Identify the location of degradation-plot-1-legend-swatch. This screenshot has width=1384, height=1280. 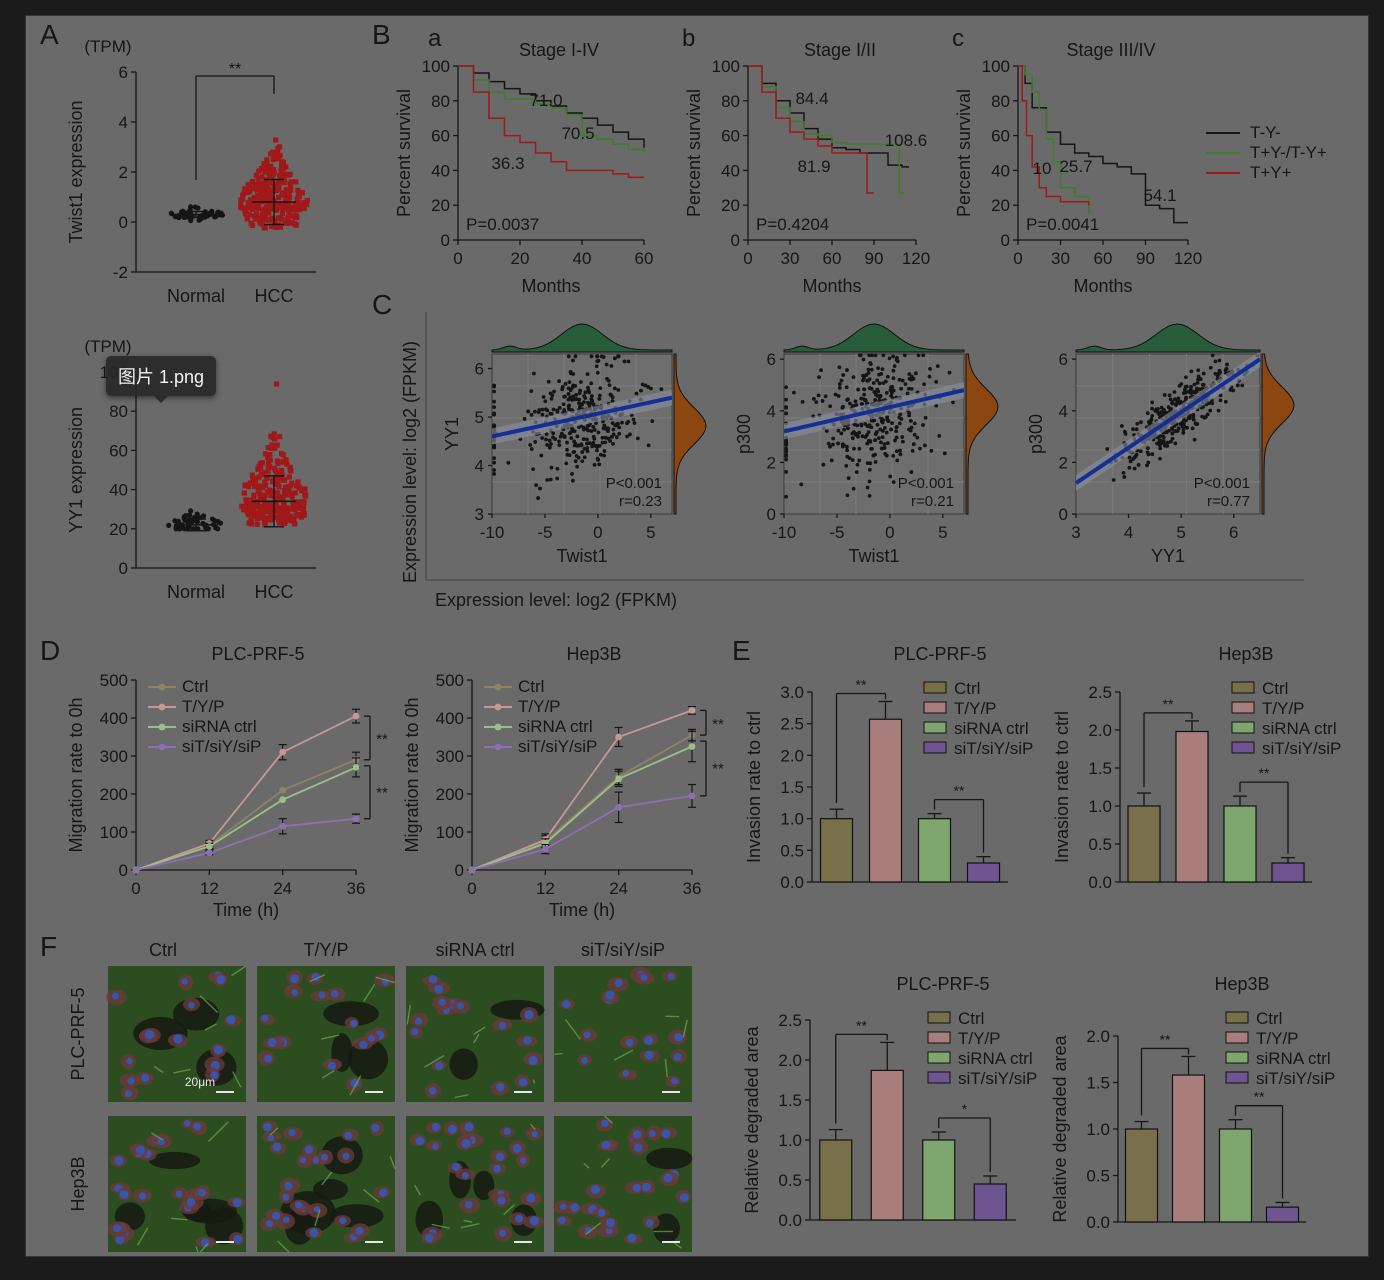
(939, 1037).